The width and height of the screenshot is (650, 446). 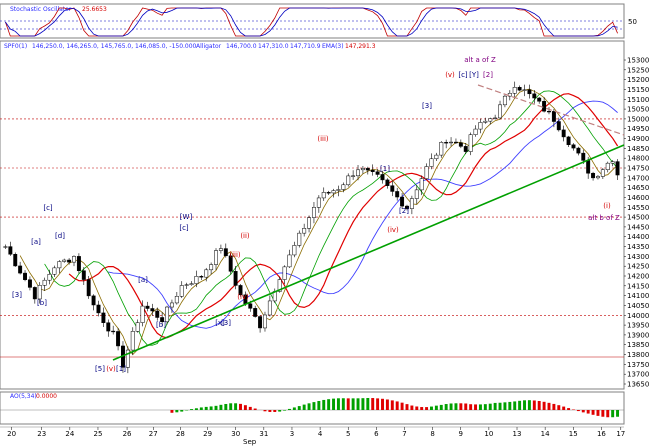 What do you see at coordinates (98, 434) in the screenshot?
I see `date-label: 25` at bounding box center [98, 434].